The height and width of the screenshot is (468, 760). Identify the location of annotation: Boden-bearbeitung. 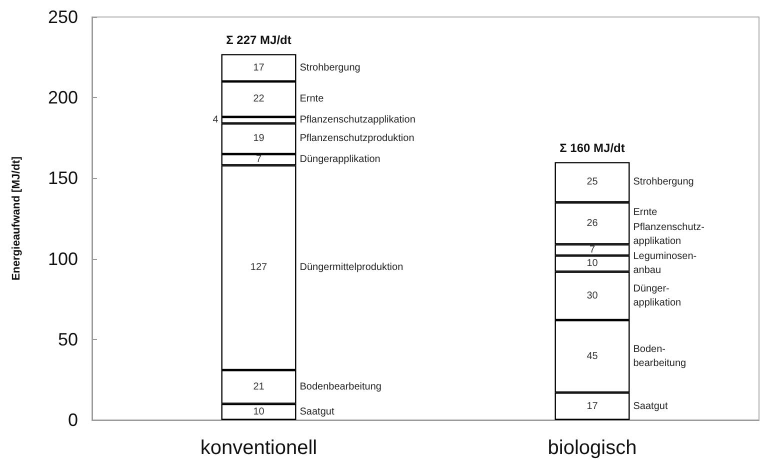
(659, 356).